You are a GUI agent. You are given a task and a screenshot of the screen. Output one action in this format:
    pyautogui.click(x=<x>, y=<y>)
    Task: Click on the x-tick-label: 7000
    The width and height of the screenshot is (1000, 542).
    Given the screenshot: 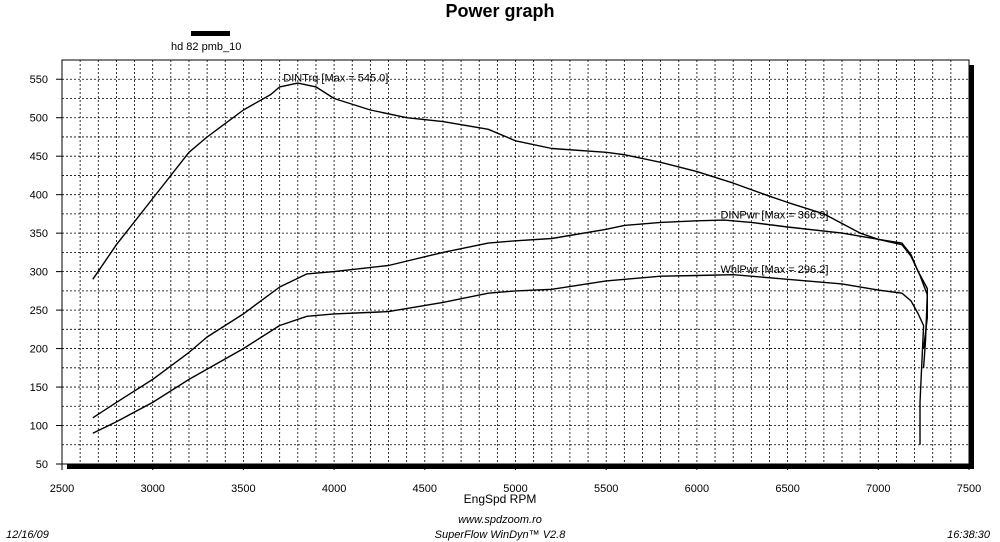 What is the action you would take?
    pyautogui.click(x=878, y=489)
    